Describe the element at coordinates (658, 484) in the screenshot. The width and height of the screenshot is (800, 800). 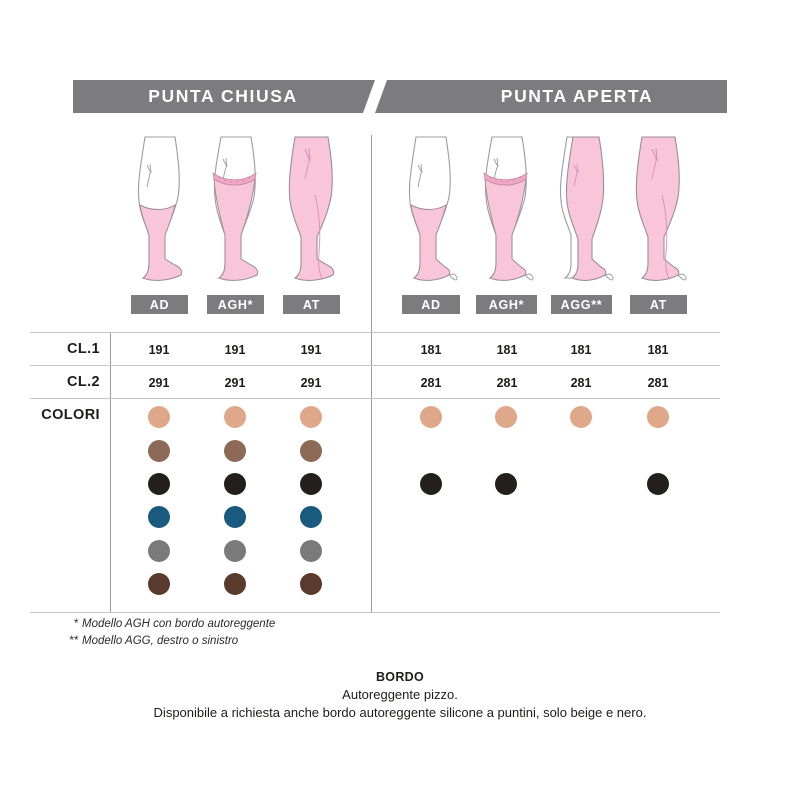
I see `colour-swatch-aperta-c4-black` at that location.